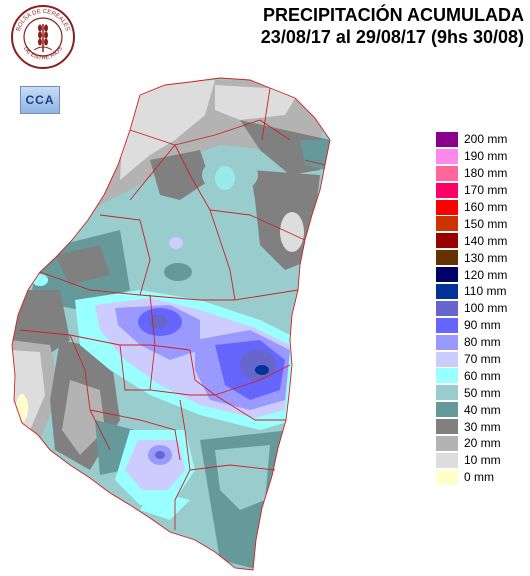  Describe the element at coordinates (486, 257) in the screenshot. I see `legend-label: 130 mm` at that location.